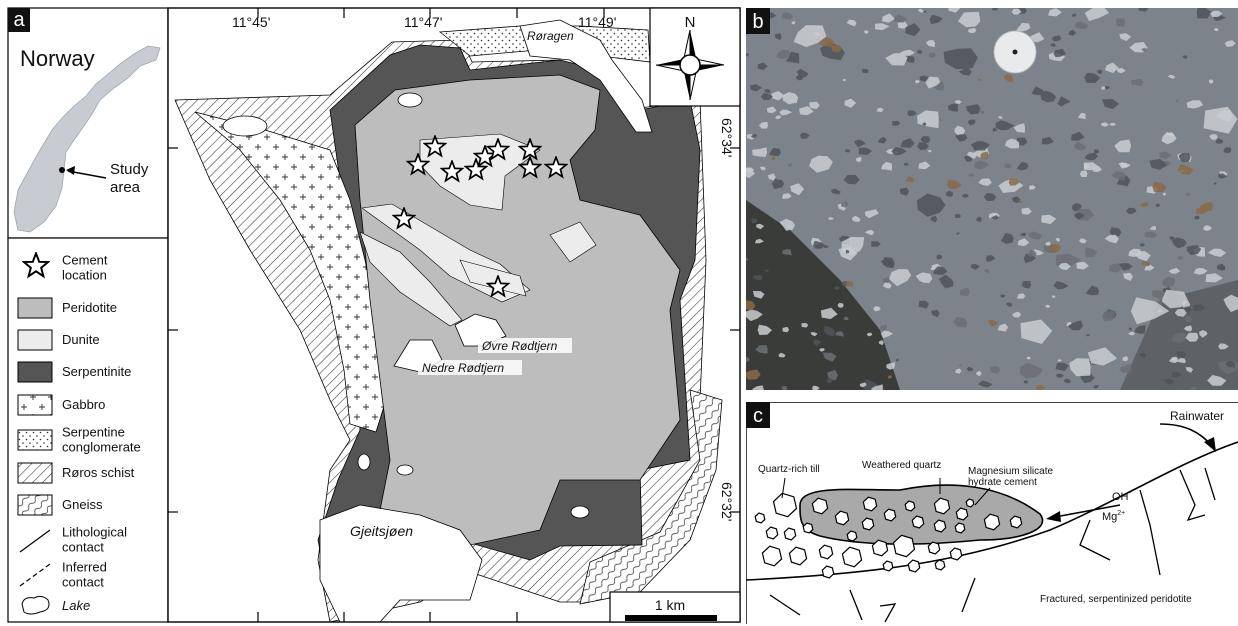 The image size is (1238, 626). I want to click on rainwater-label: Rainwater, so click(1197, 416).